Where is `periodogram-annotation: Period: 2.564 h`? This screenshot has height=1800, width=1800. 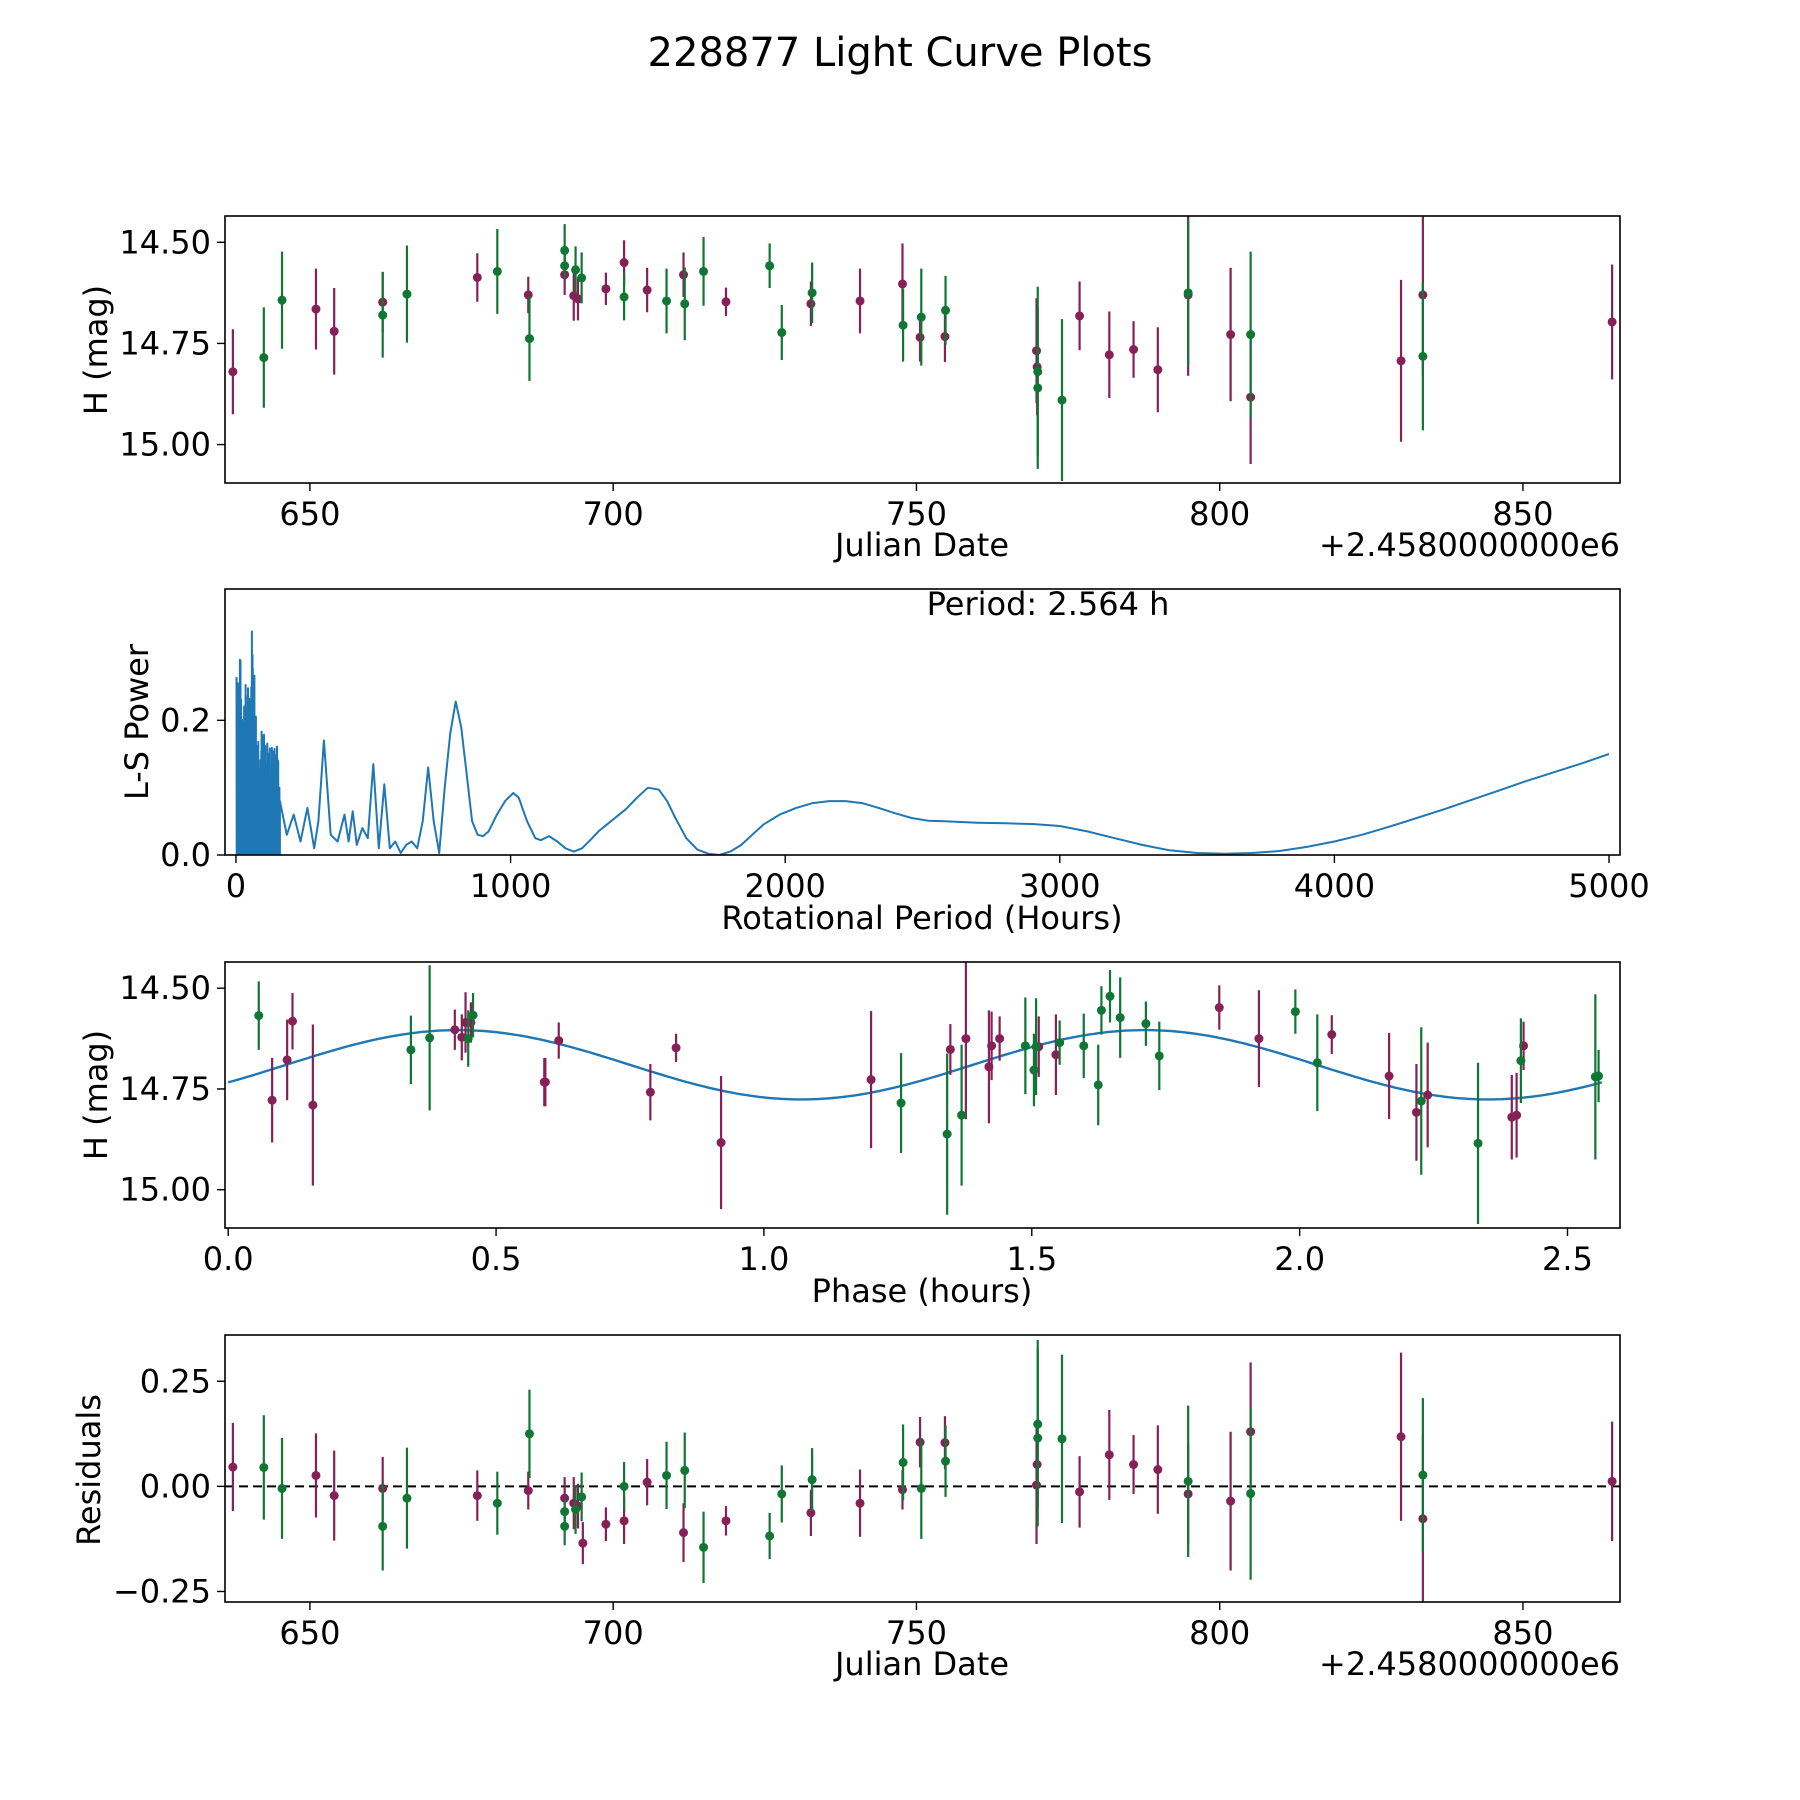
periodogram-annotation: Period: 2.564 h is located at coordinates (1048, 604).